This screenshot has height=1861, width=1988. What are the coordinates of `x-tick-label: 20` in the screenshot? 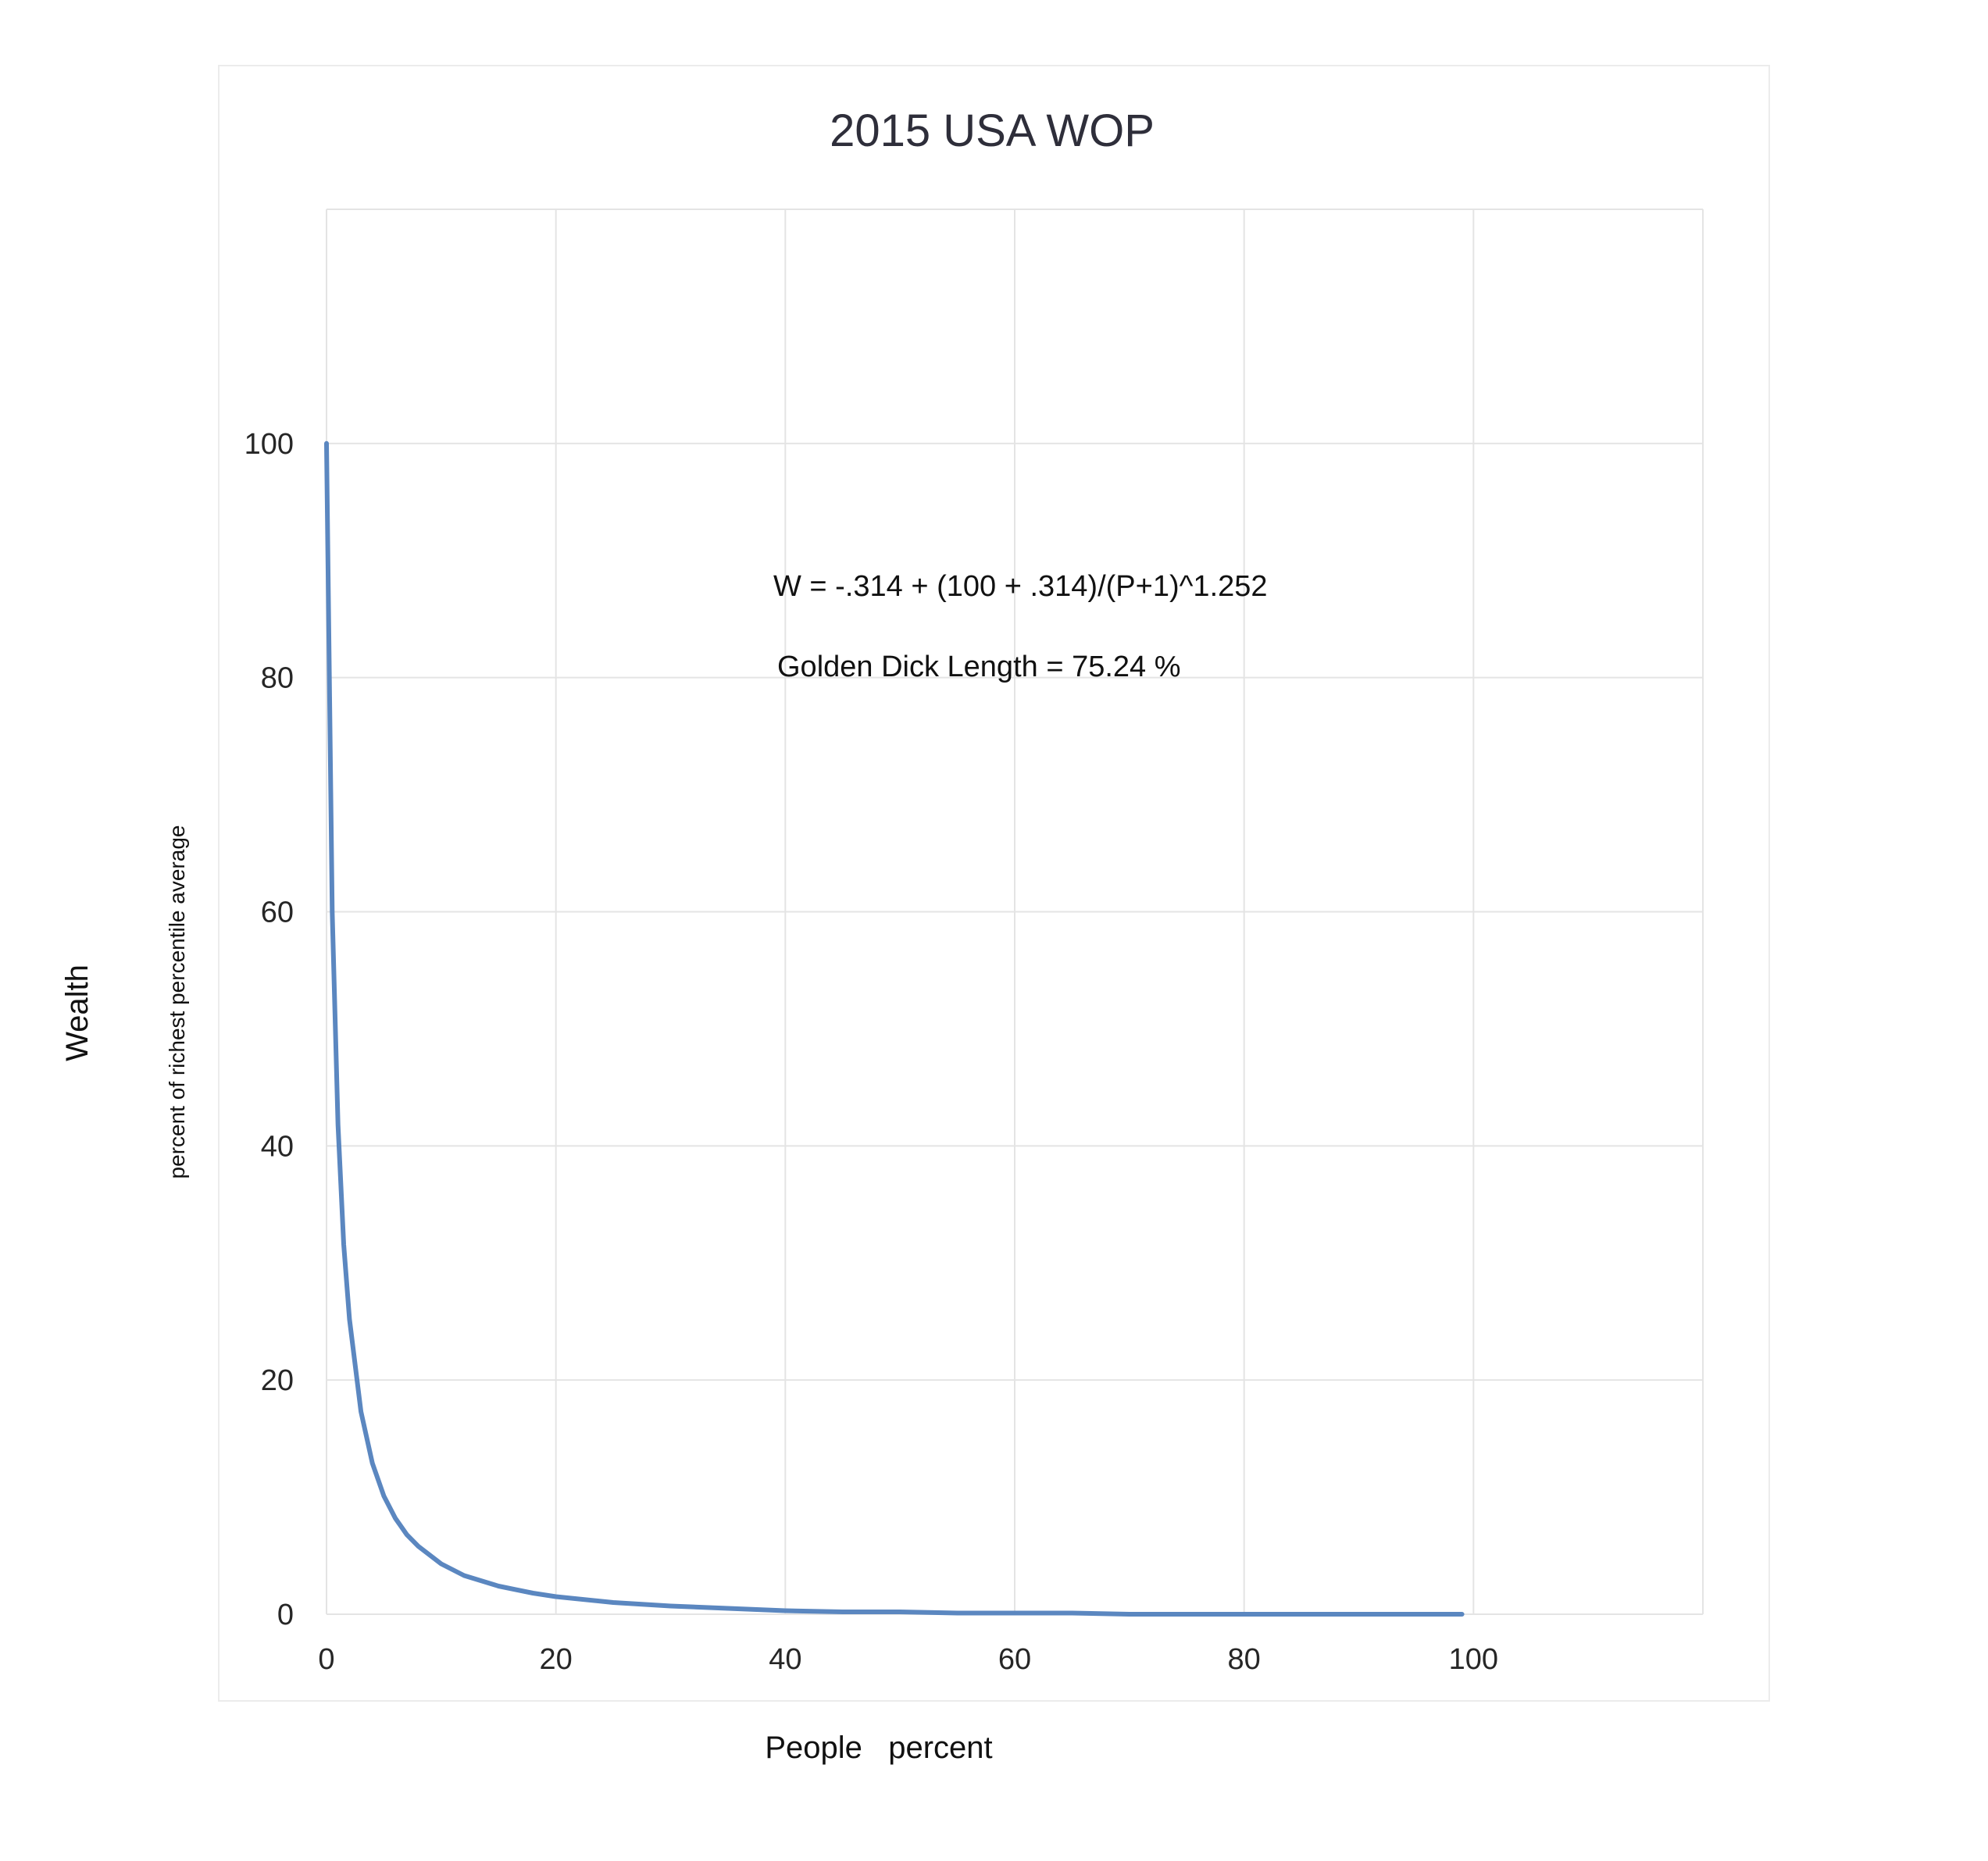 It's located at (556, 1659).